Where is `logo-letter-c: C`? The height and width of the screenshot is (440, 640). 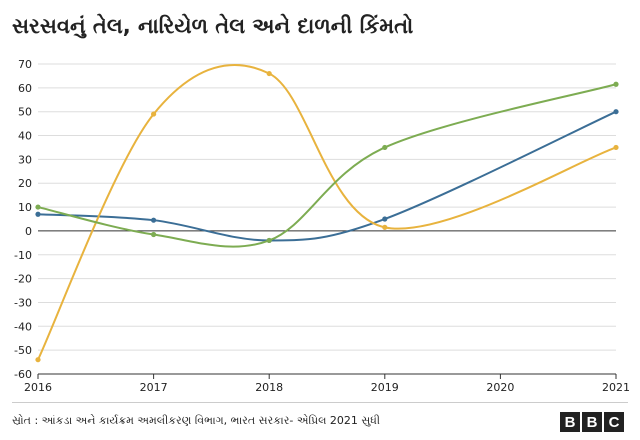 logo-letter-c: C is located at coordinates (614, 422).